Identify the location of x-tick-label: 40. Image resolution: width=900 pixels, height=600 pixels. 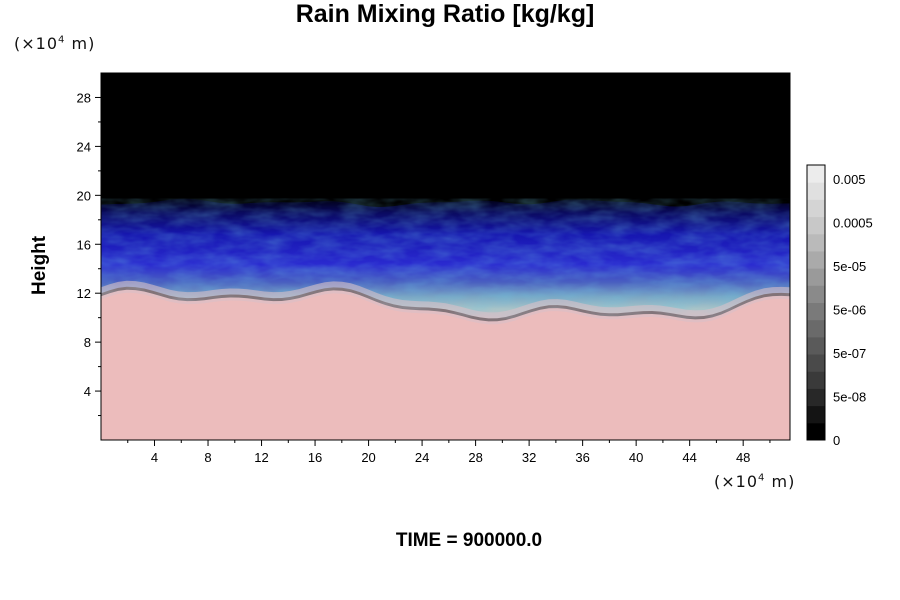
(636, 457).